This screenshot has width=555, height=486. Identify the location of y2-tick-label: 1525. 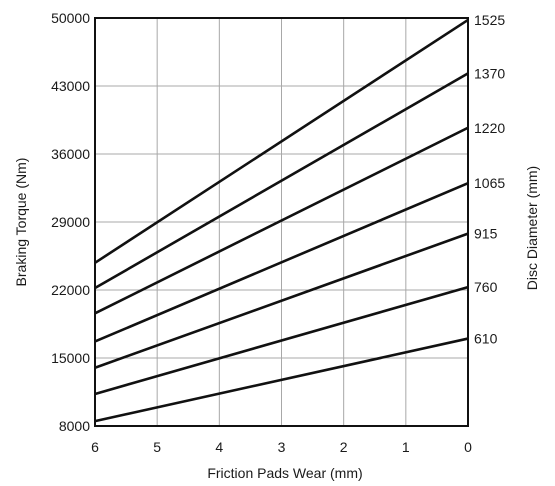
(489, 20).